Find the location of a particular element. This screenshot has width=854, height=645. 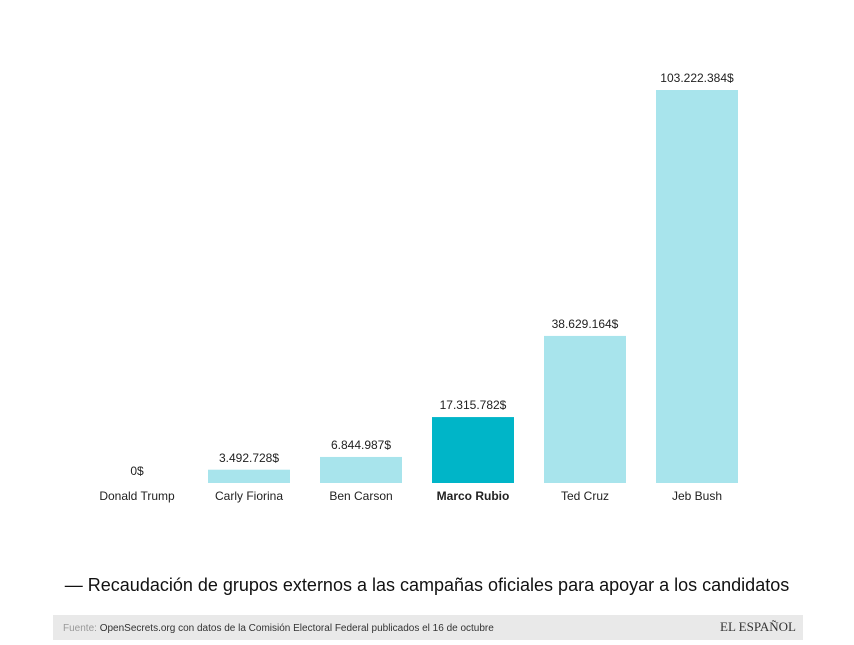

value-label: 17.315.782$ is located at coordinates (473, 405).